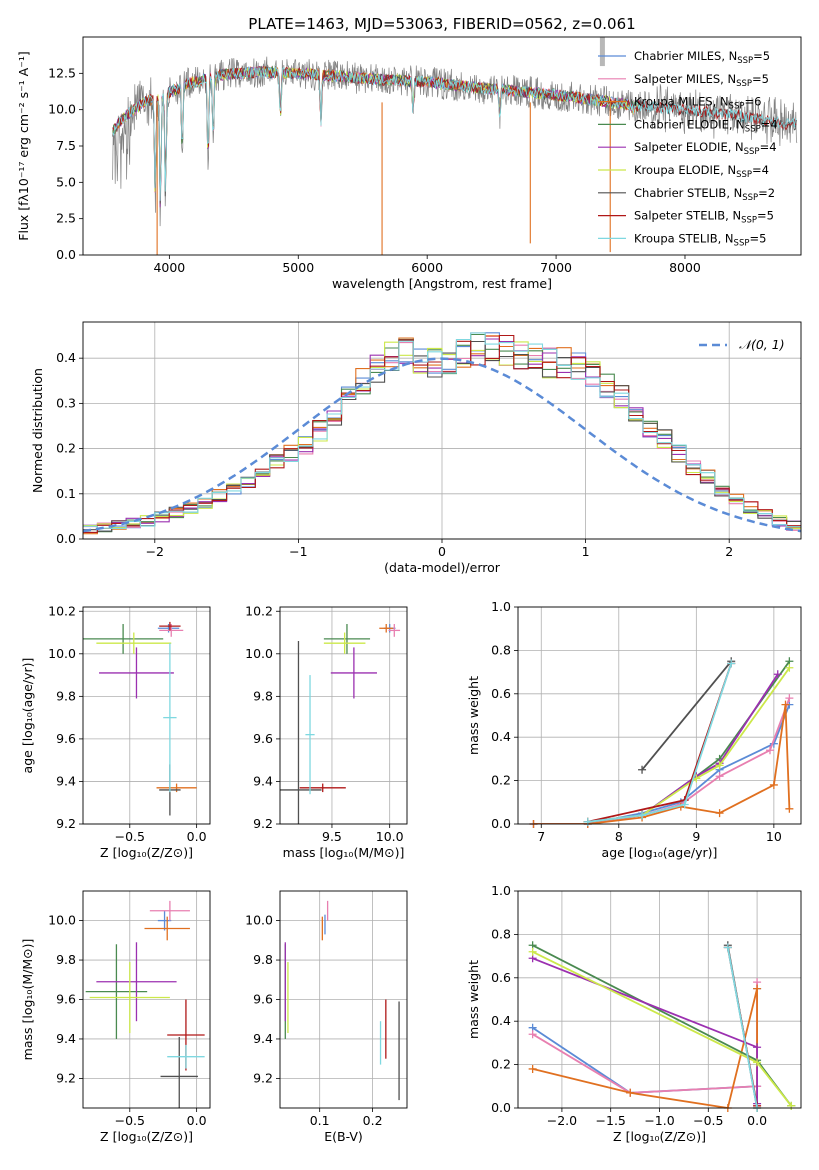 The height and width of the screenshot is (1170, 819). What do you see at coordinates (320, 1120) in the screenshot?
I see `x-tick-label: 0.1` at bounding box center [320, 1120].